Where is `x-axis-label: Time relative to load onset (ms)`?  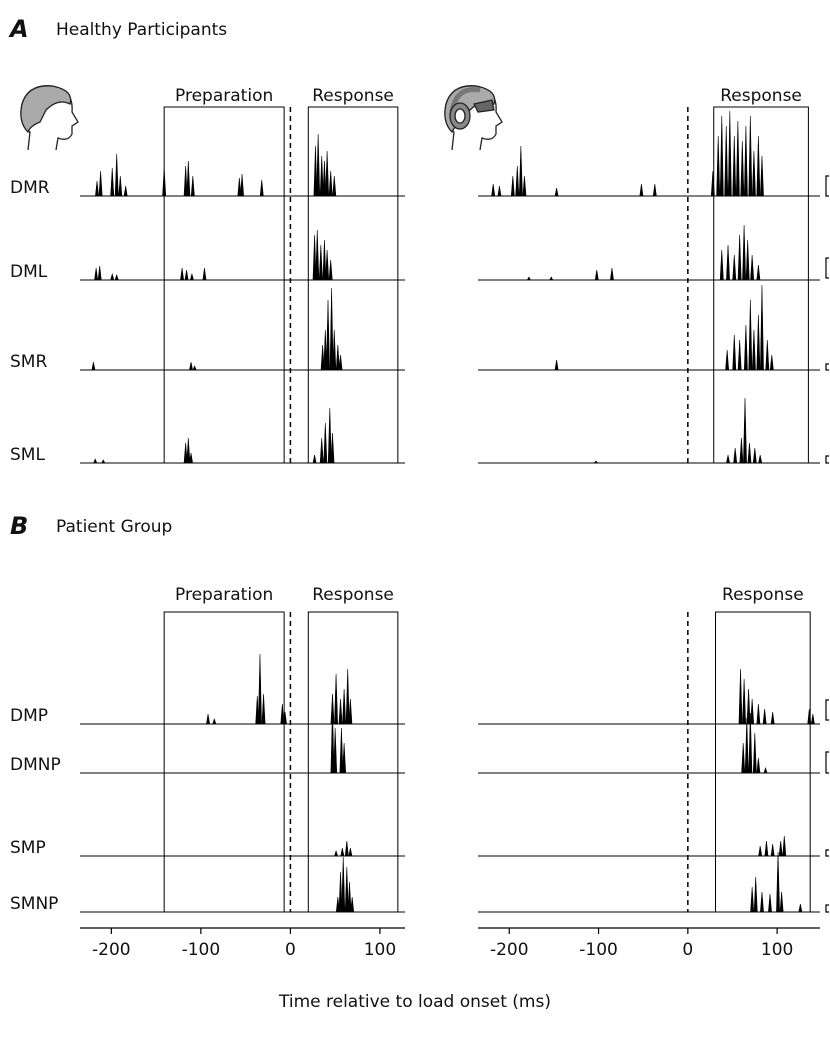 x-axis-label: Time relative to load onset (ms) is located at coordinates (414, 1002).